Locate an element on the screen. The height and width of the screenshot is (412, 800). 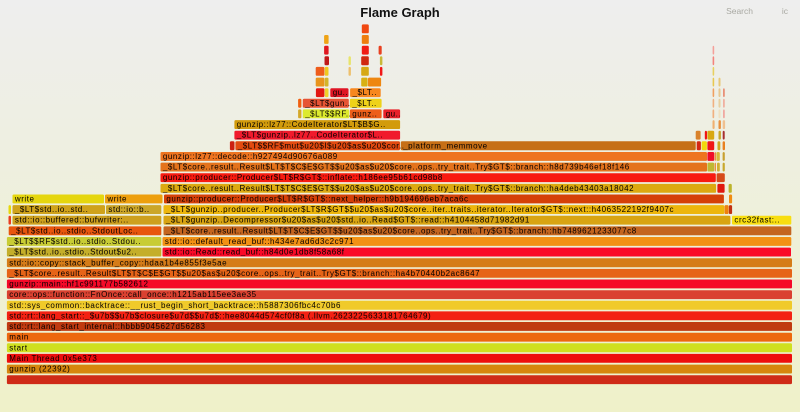
svg-text: _platform_memmove is located at coordinates (445, 145).